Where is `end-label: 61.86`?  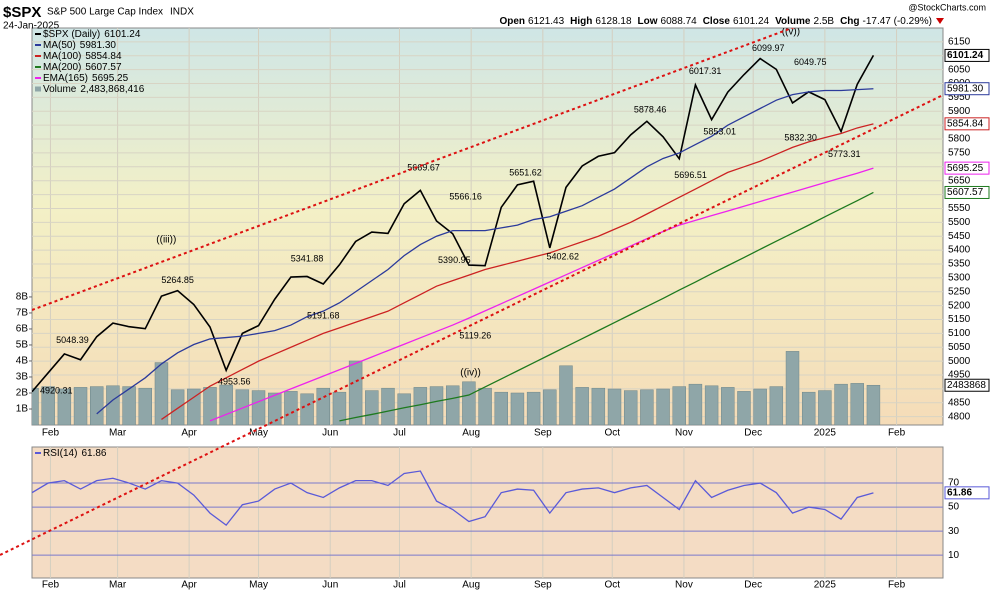 end-label: 61.86 is located at coordinates (959, 492).